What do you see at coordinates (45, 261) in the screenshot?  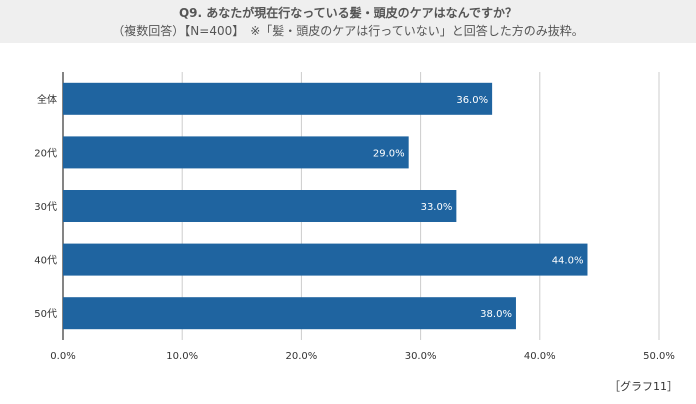 I see `category-label: 40代` at bounding box center [45, 261].